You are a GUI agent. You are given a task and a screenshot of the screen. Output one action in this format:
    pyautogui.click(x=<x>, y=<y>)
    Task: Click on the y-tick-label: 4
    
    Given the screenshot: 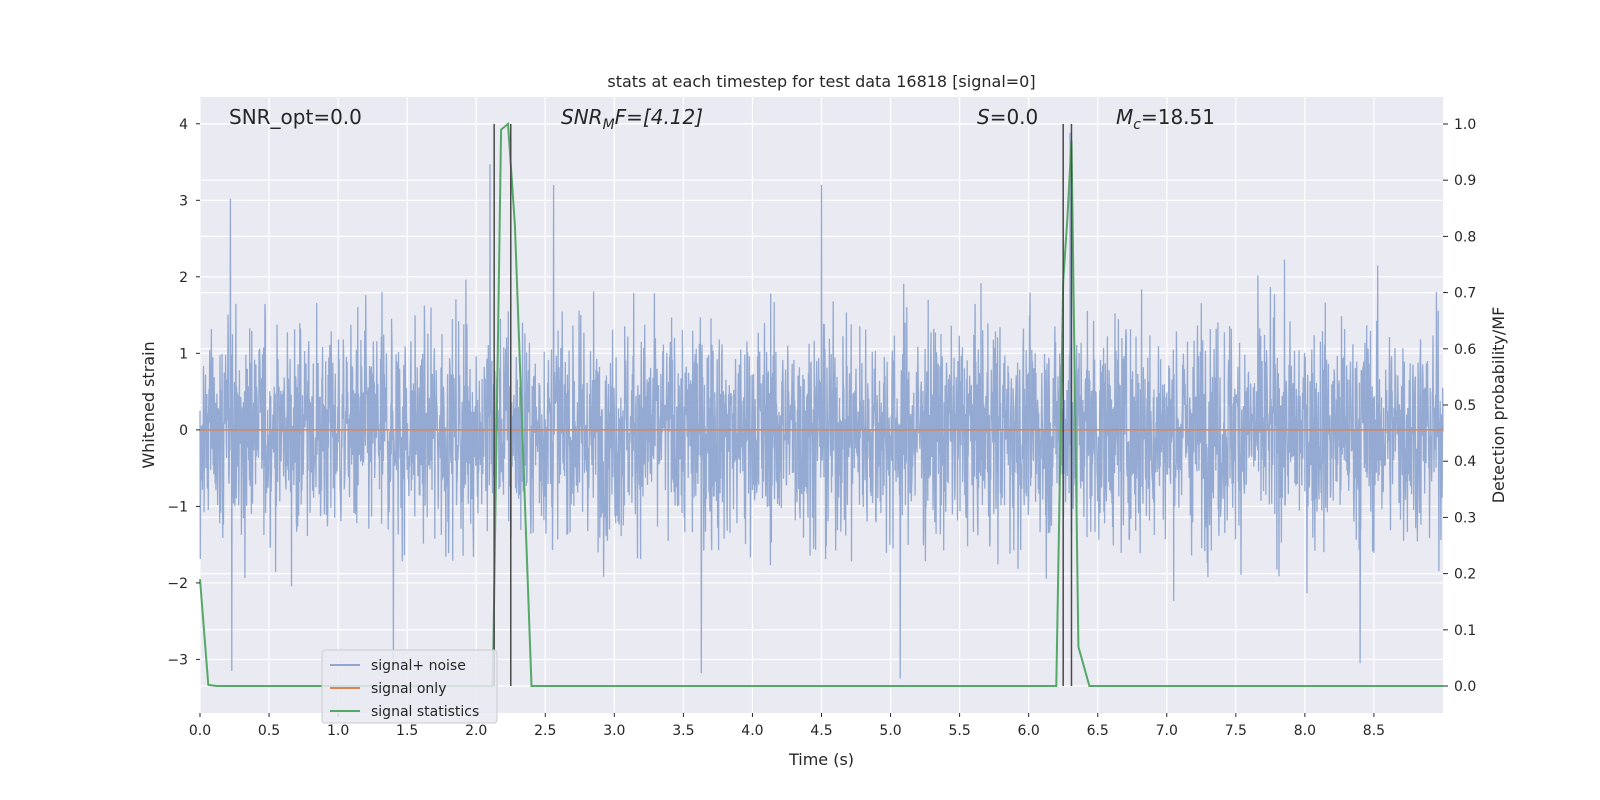 What is the action you would take?
    pyautogui.click(x=183, y=125)
    